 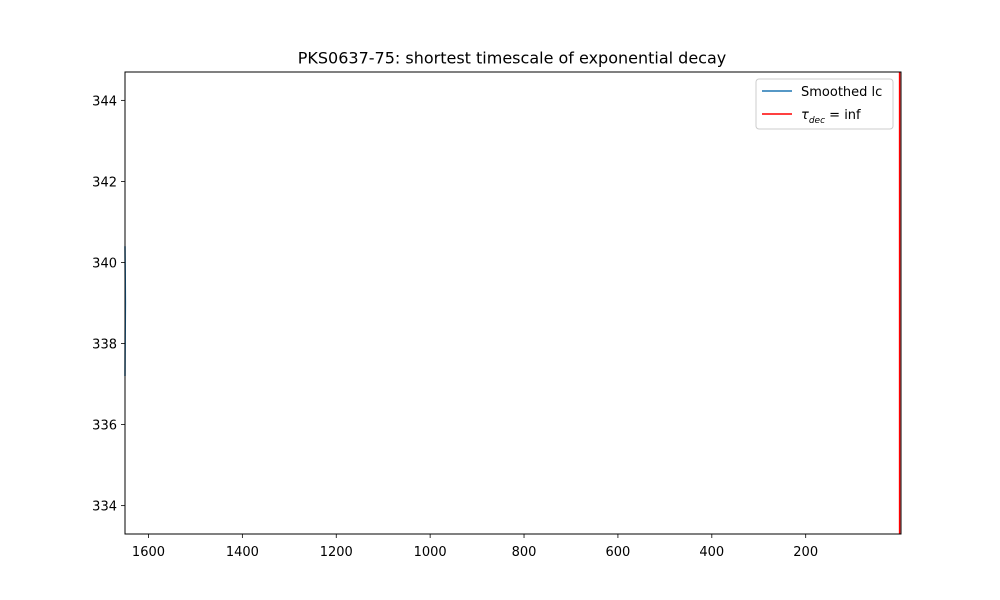 I want to click on y-tick-label: 344, so click(x=104, y=101).